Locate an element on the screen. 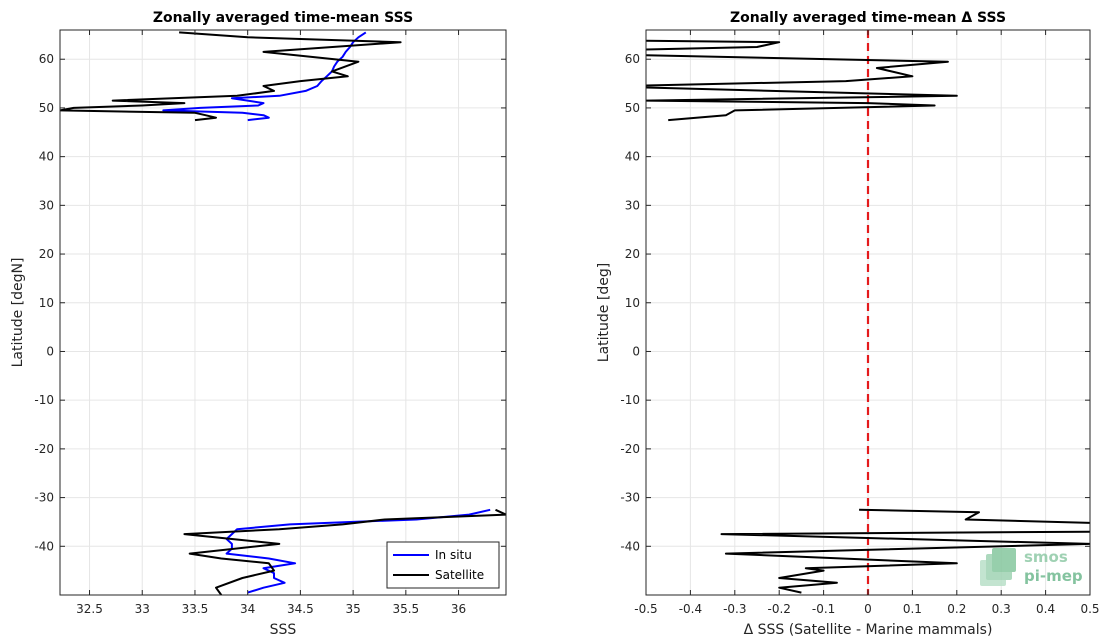 The width and height of the screenshot is (1106, 642). legend-label-in-situ: In situ is located at coordinates (453, 555).